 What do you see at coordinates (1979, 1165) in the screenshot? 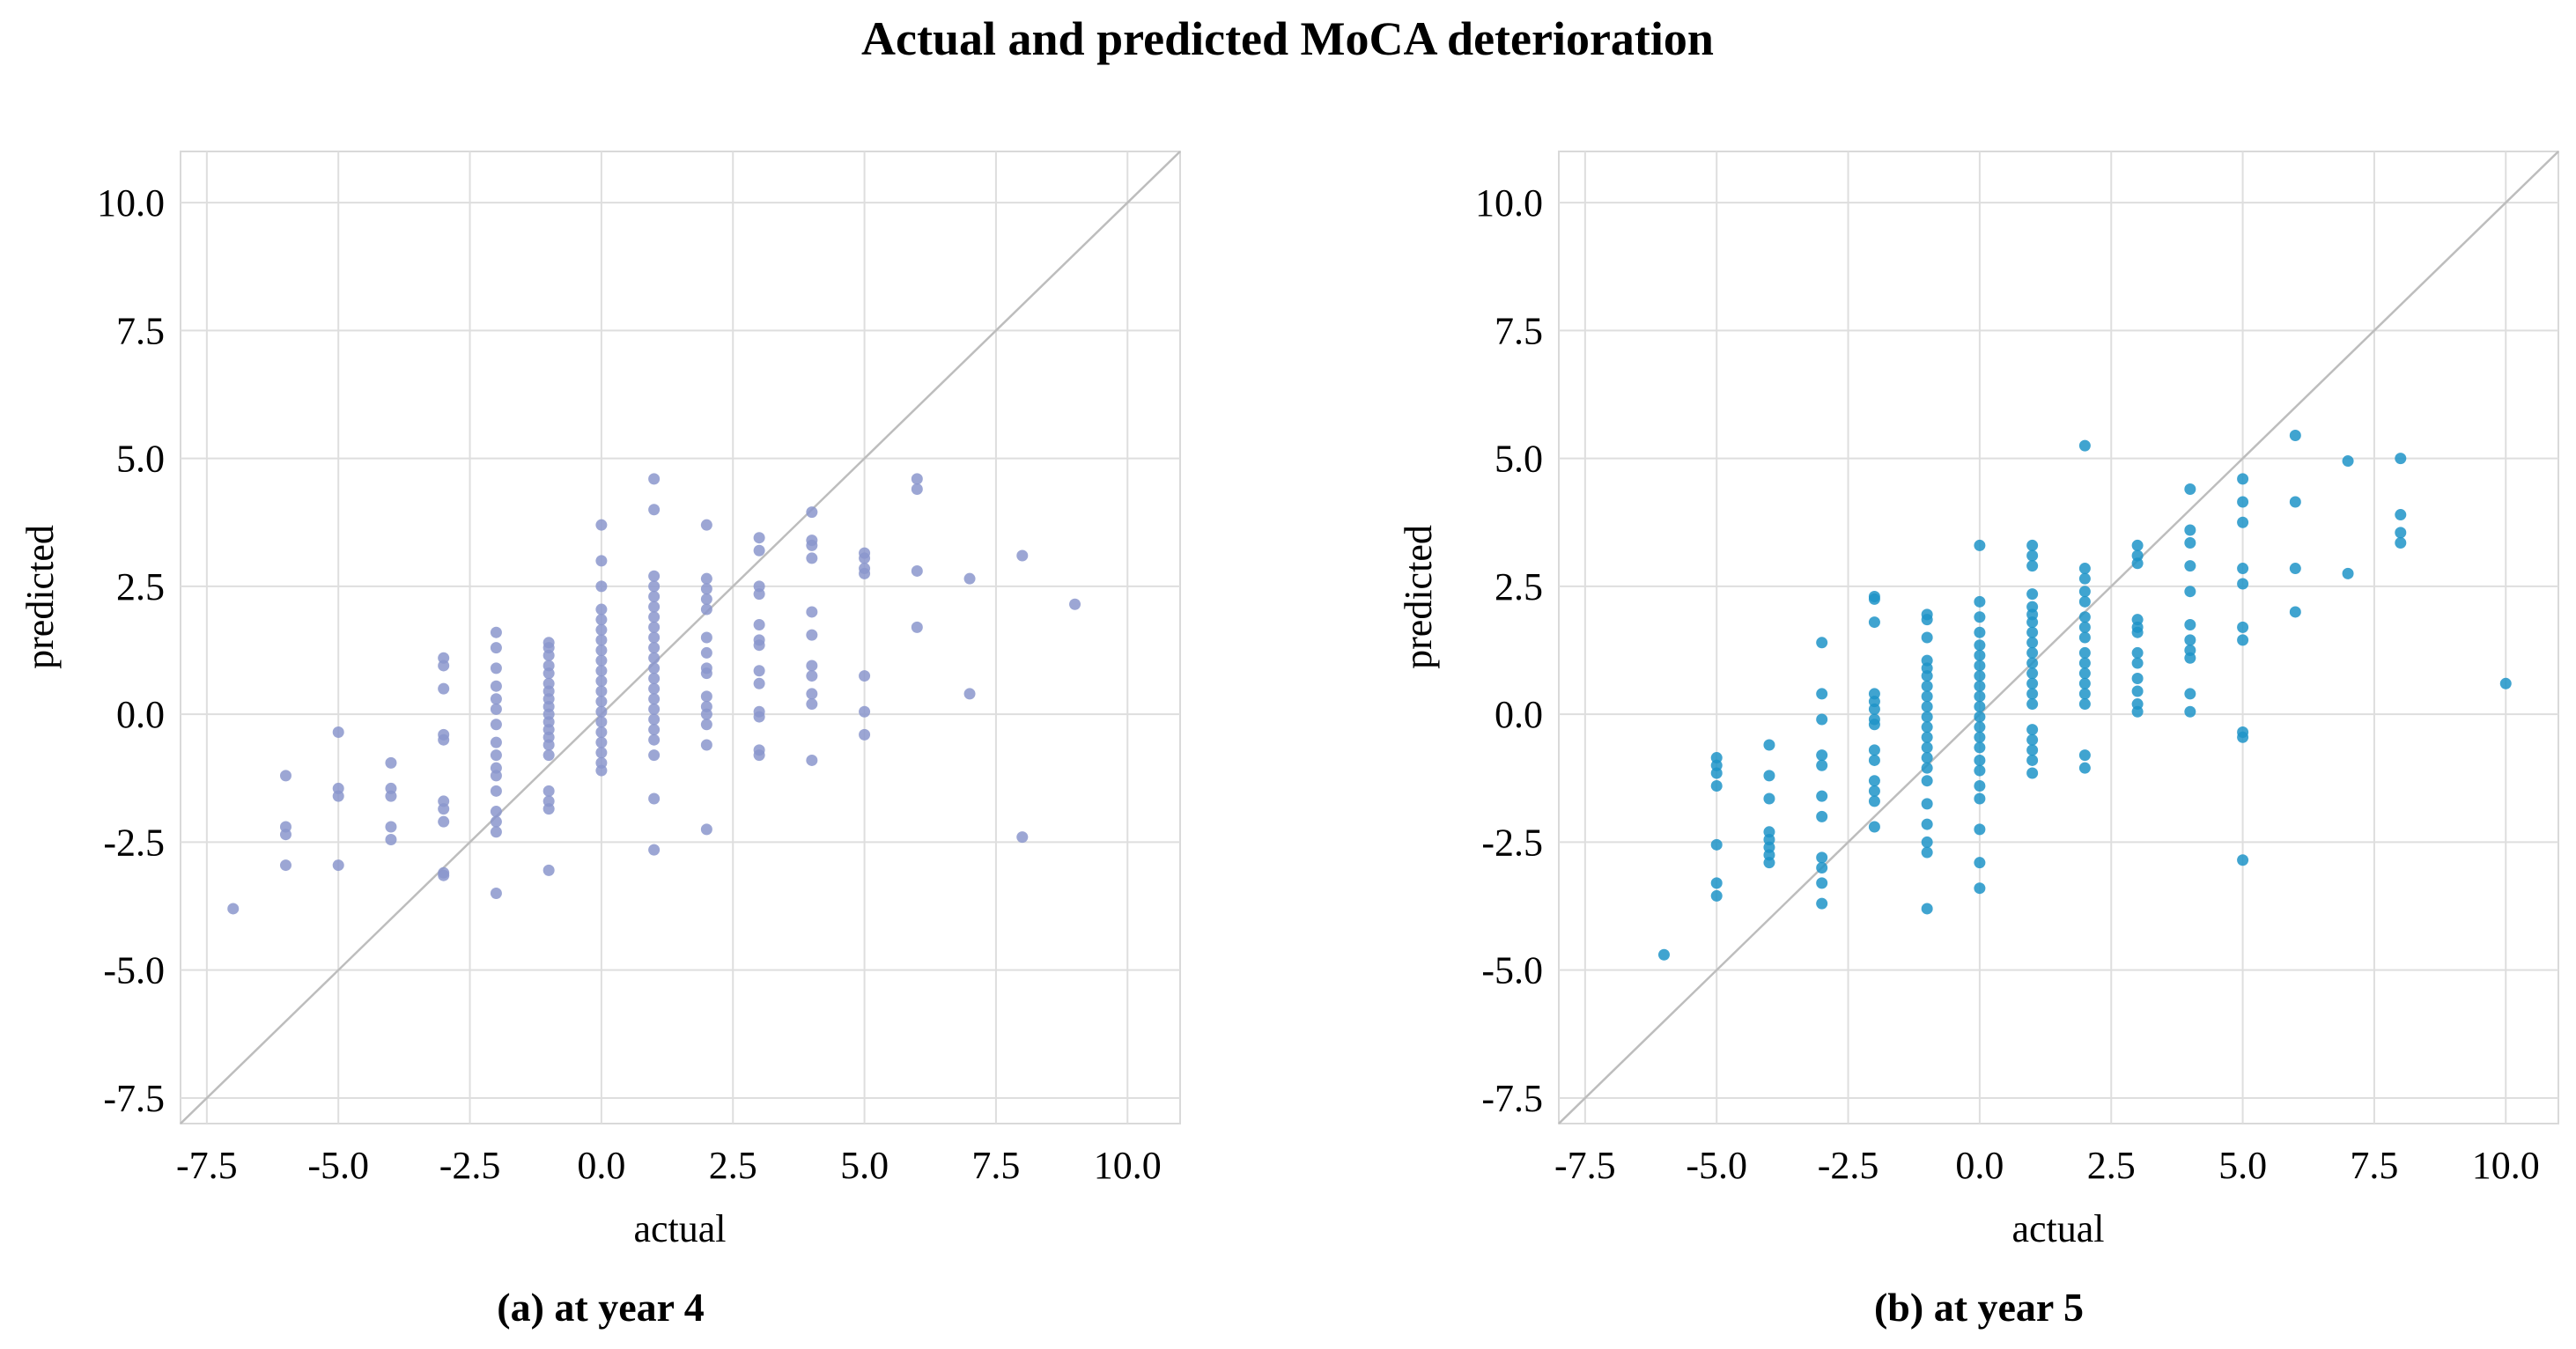
I see `x-tick-label: 0.0` at bounding box center [1979, 1165].